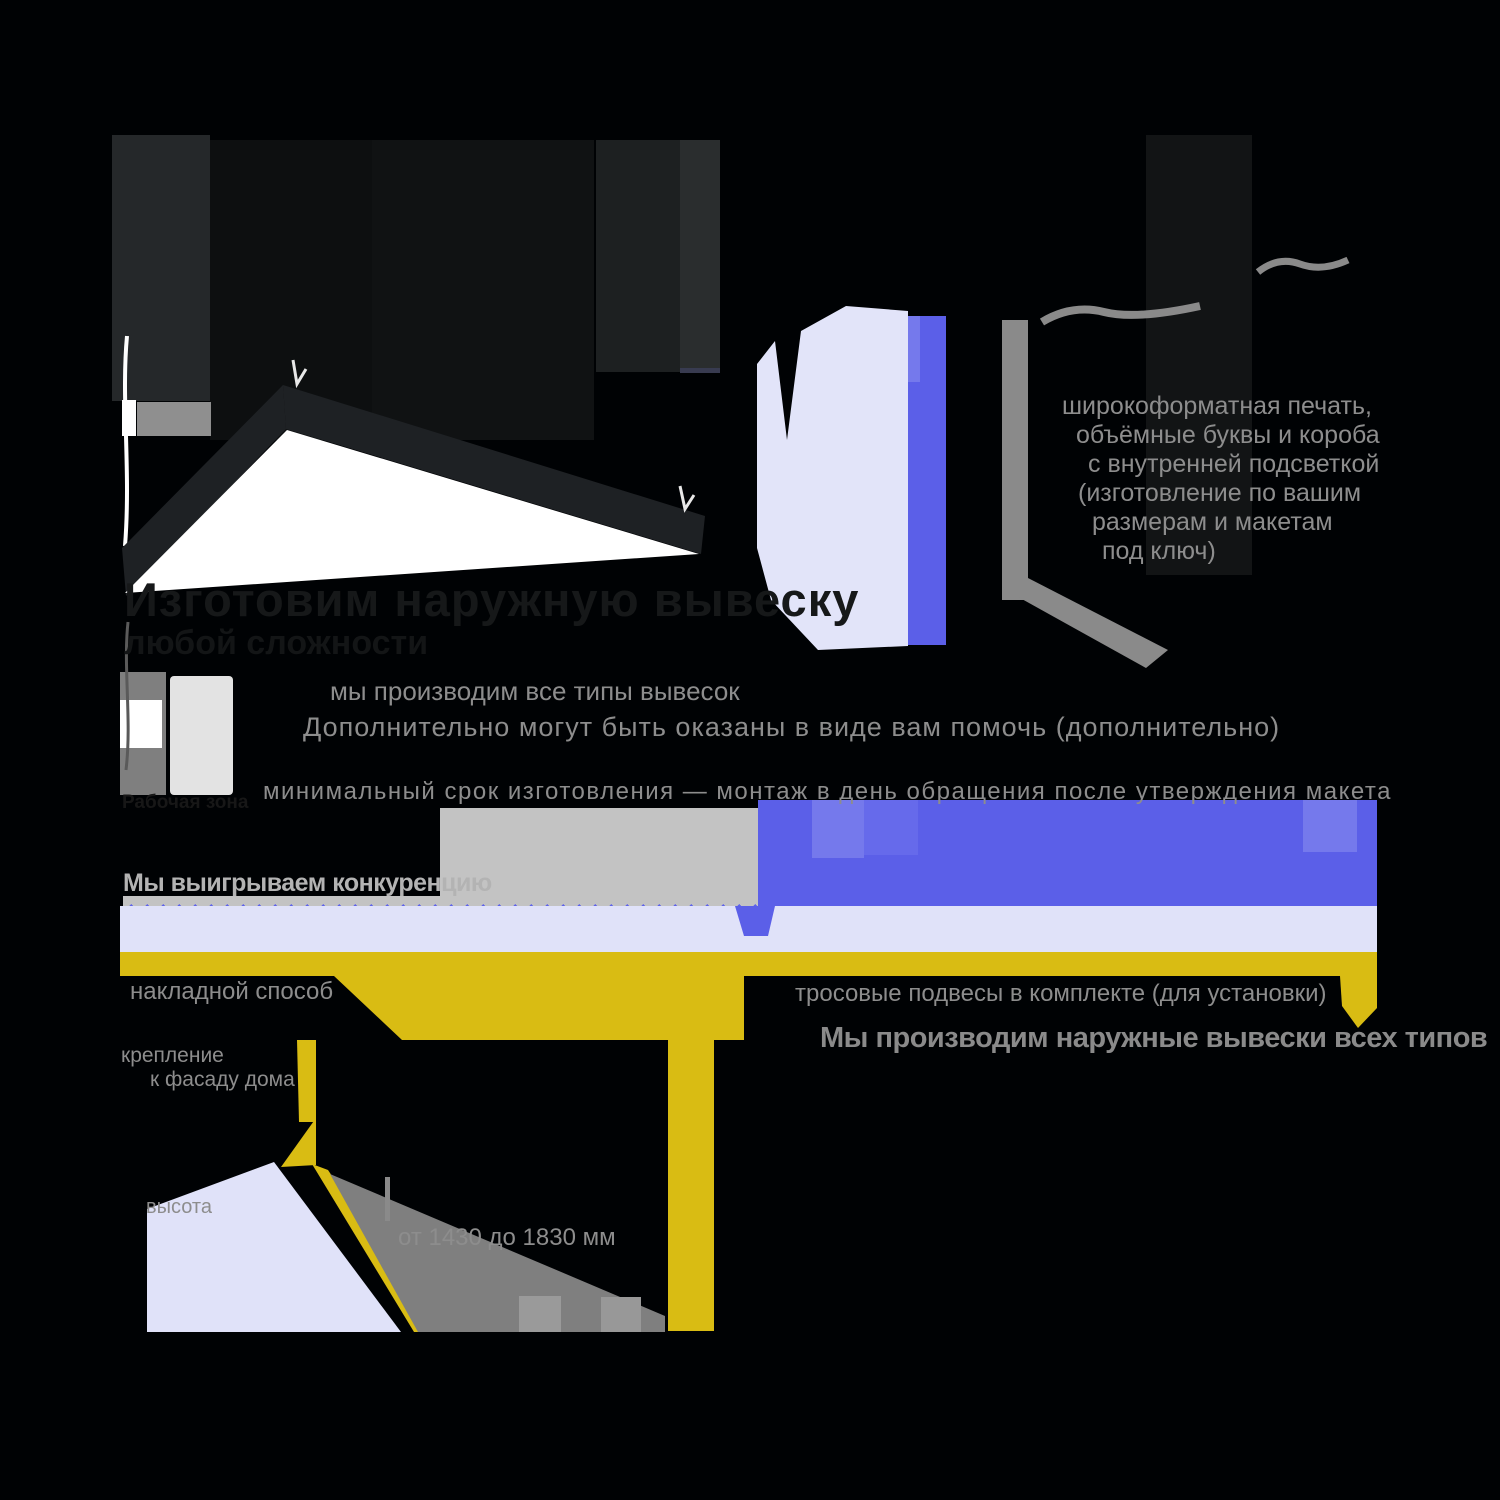  I want to click on panel-illustration, so click(832, 478).